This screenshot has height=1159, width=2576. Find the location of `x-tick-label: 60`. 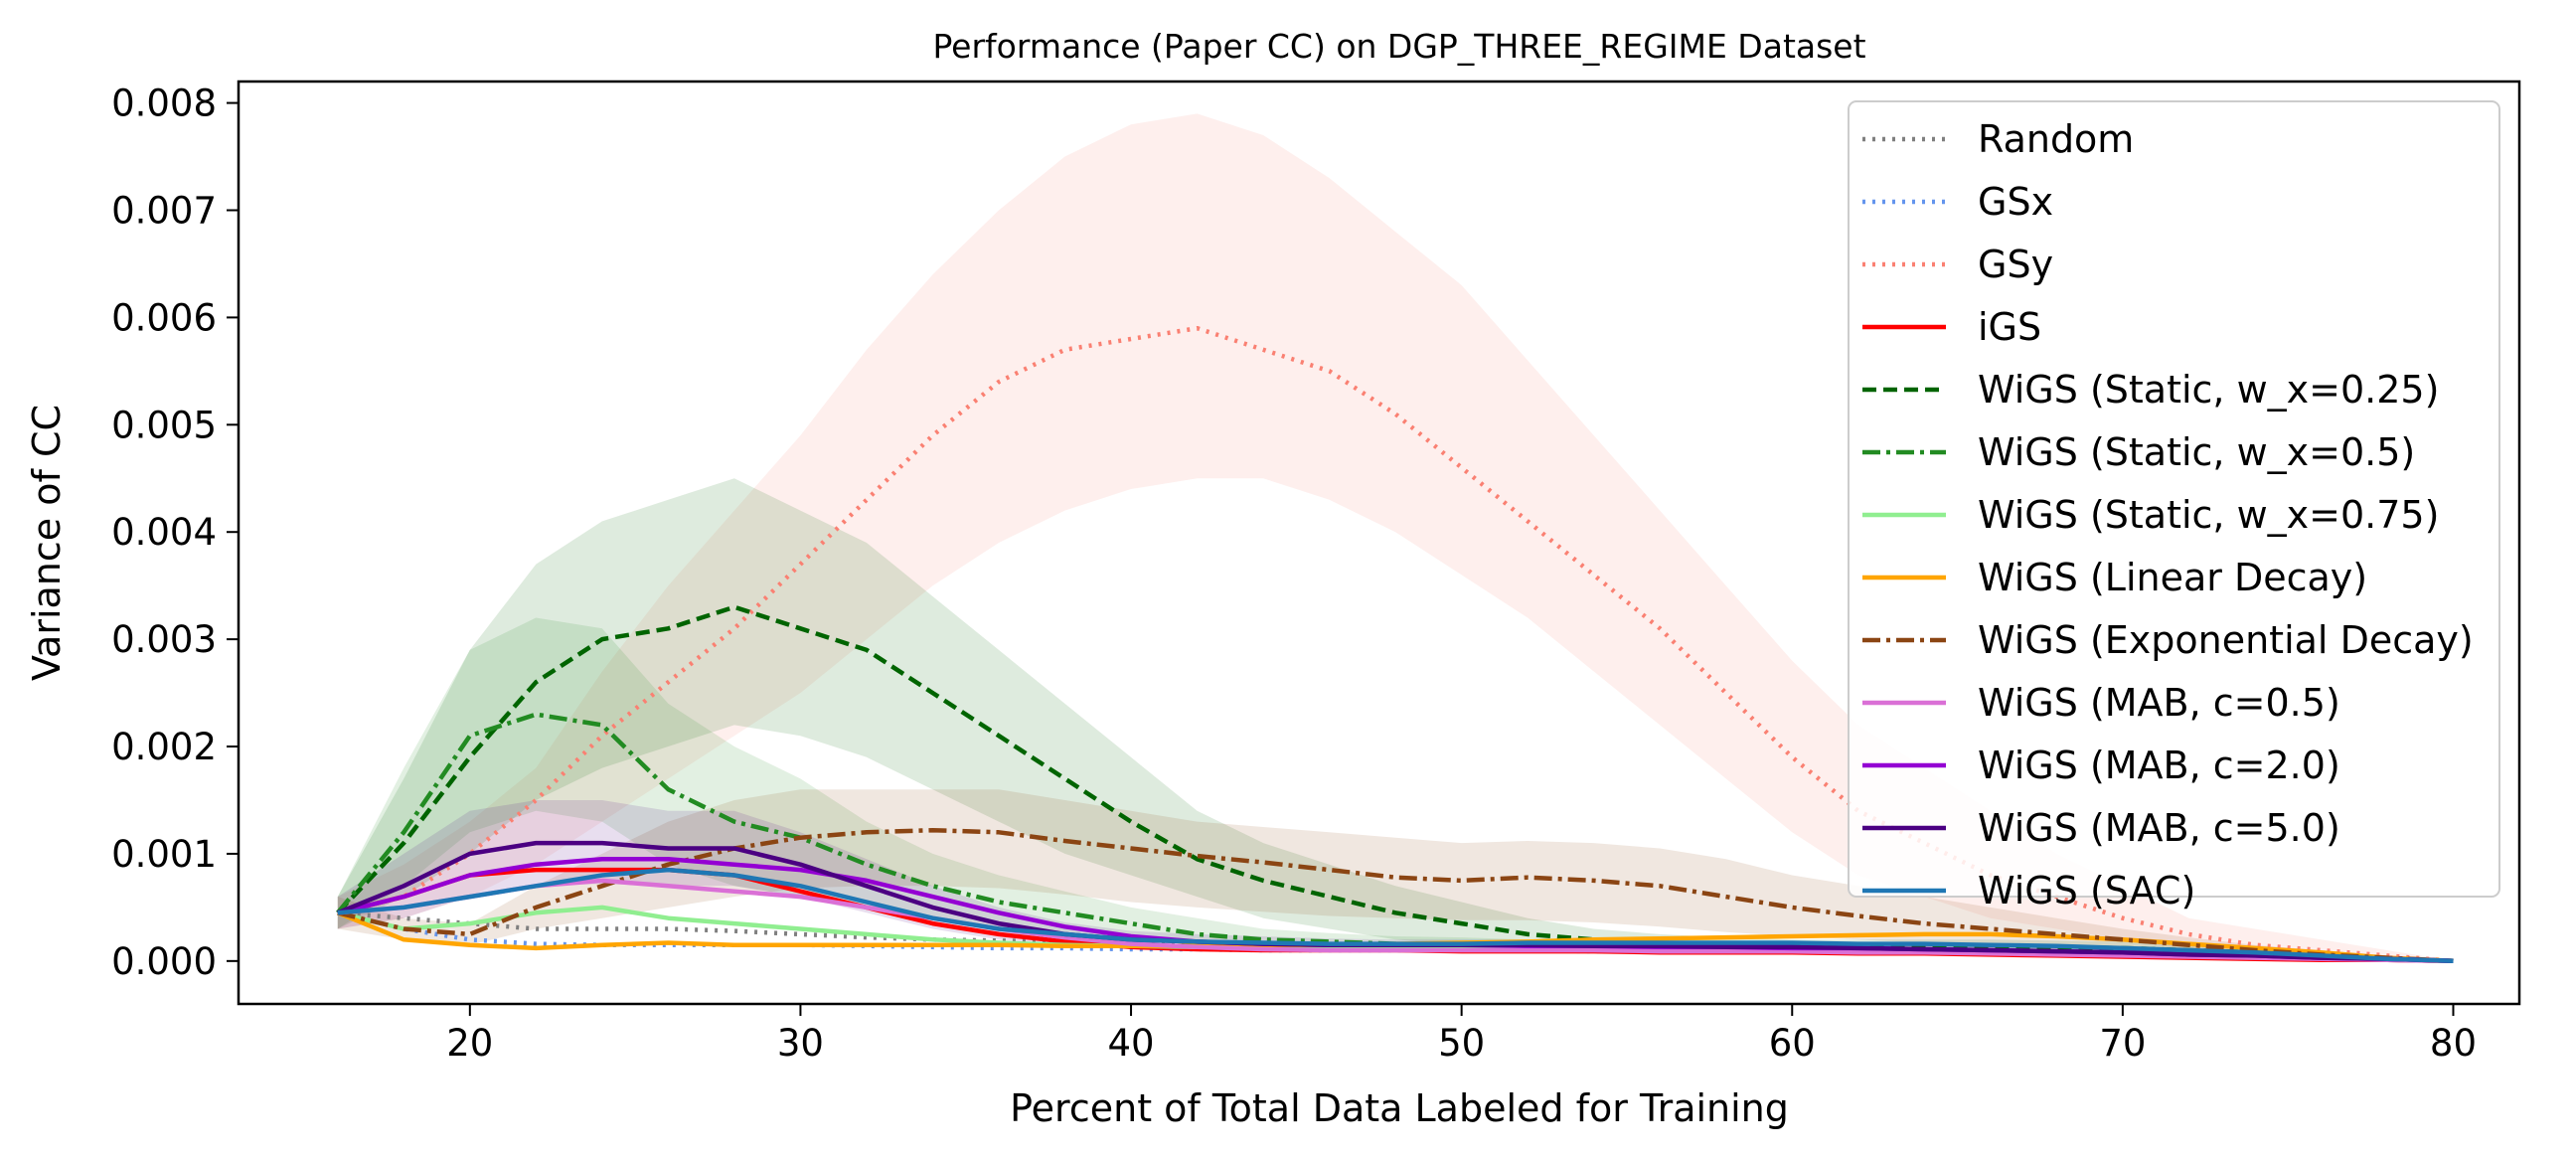

x-tick-label: 60 is located at coordinates (1792, 1043).